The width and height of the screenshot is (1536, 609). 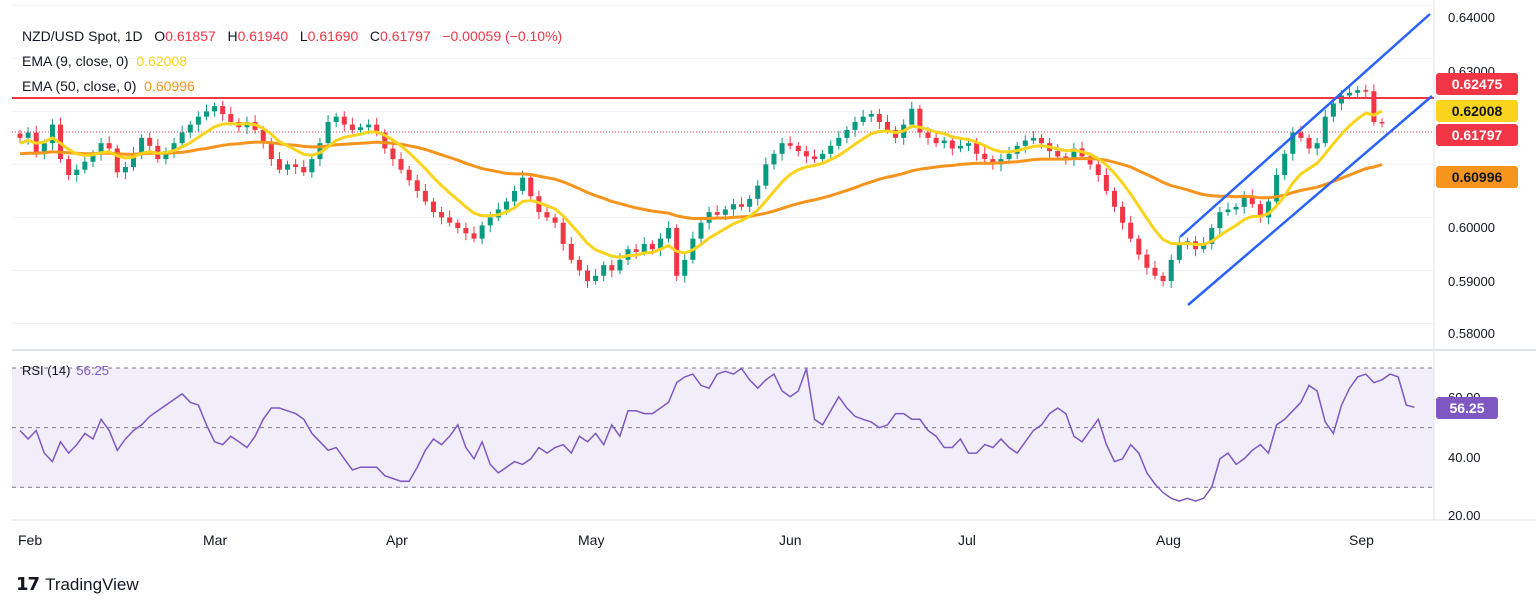 I want to click on rsi-legend: RSI (14) 56.25, so click(x=65, y=370).